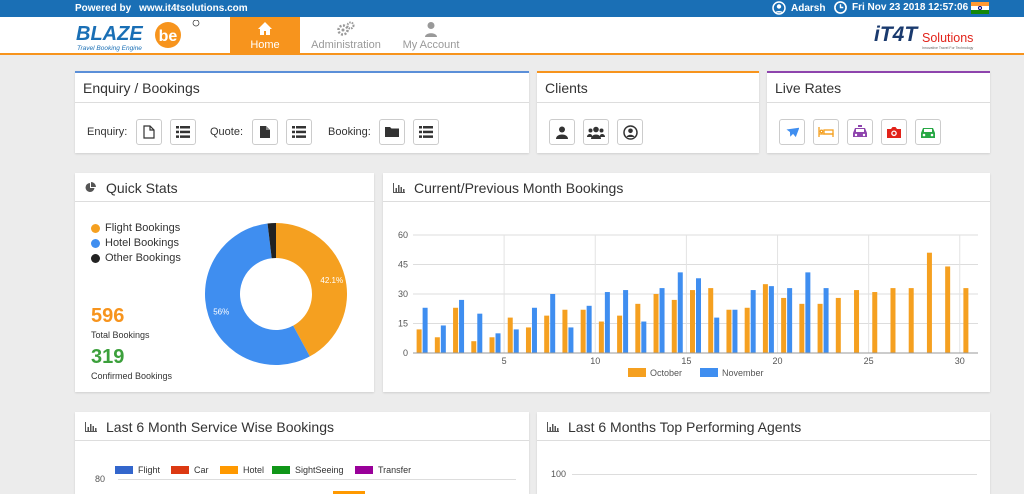 The height and width of the screenshot is (494, 1024). Describe the element at coordinates (346, 35) in the screenshot. I see `nav-administration: Administration` at that location.